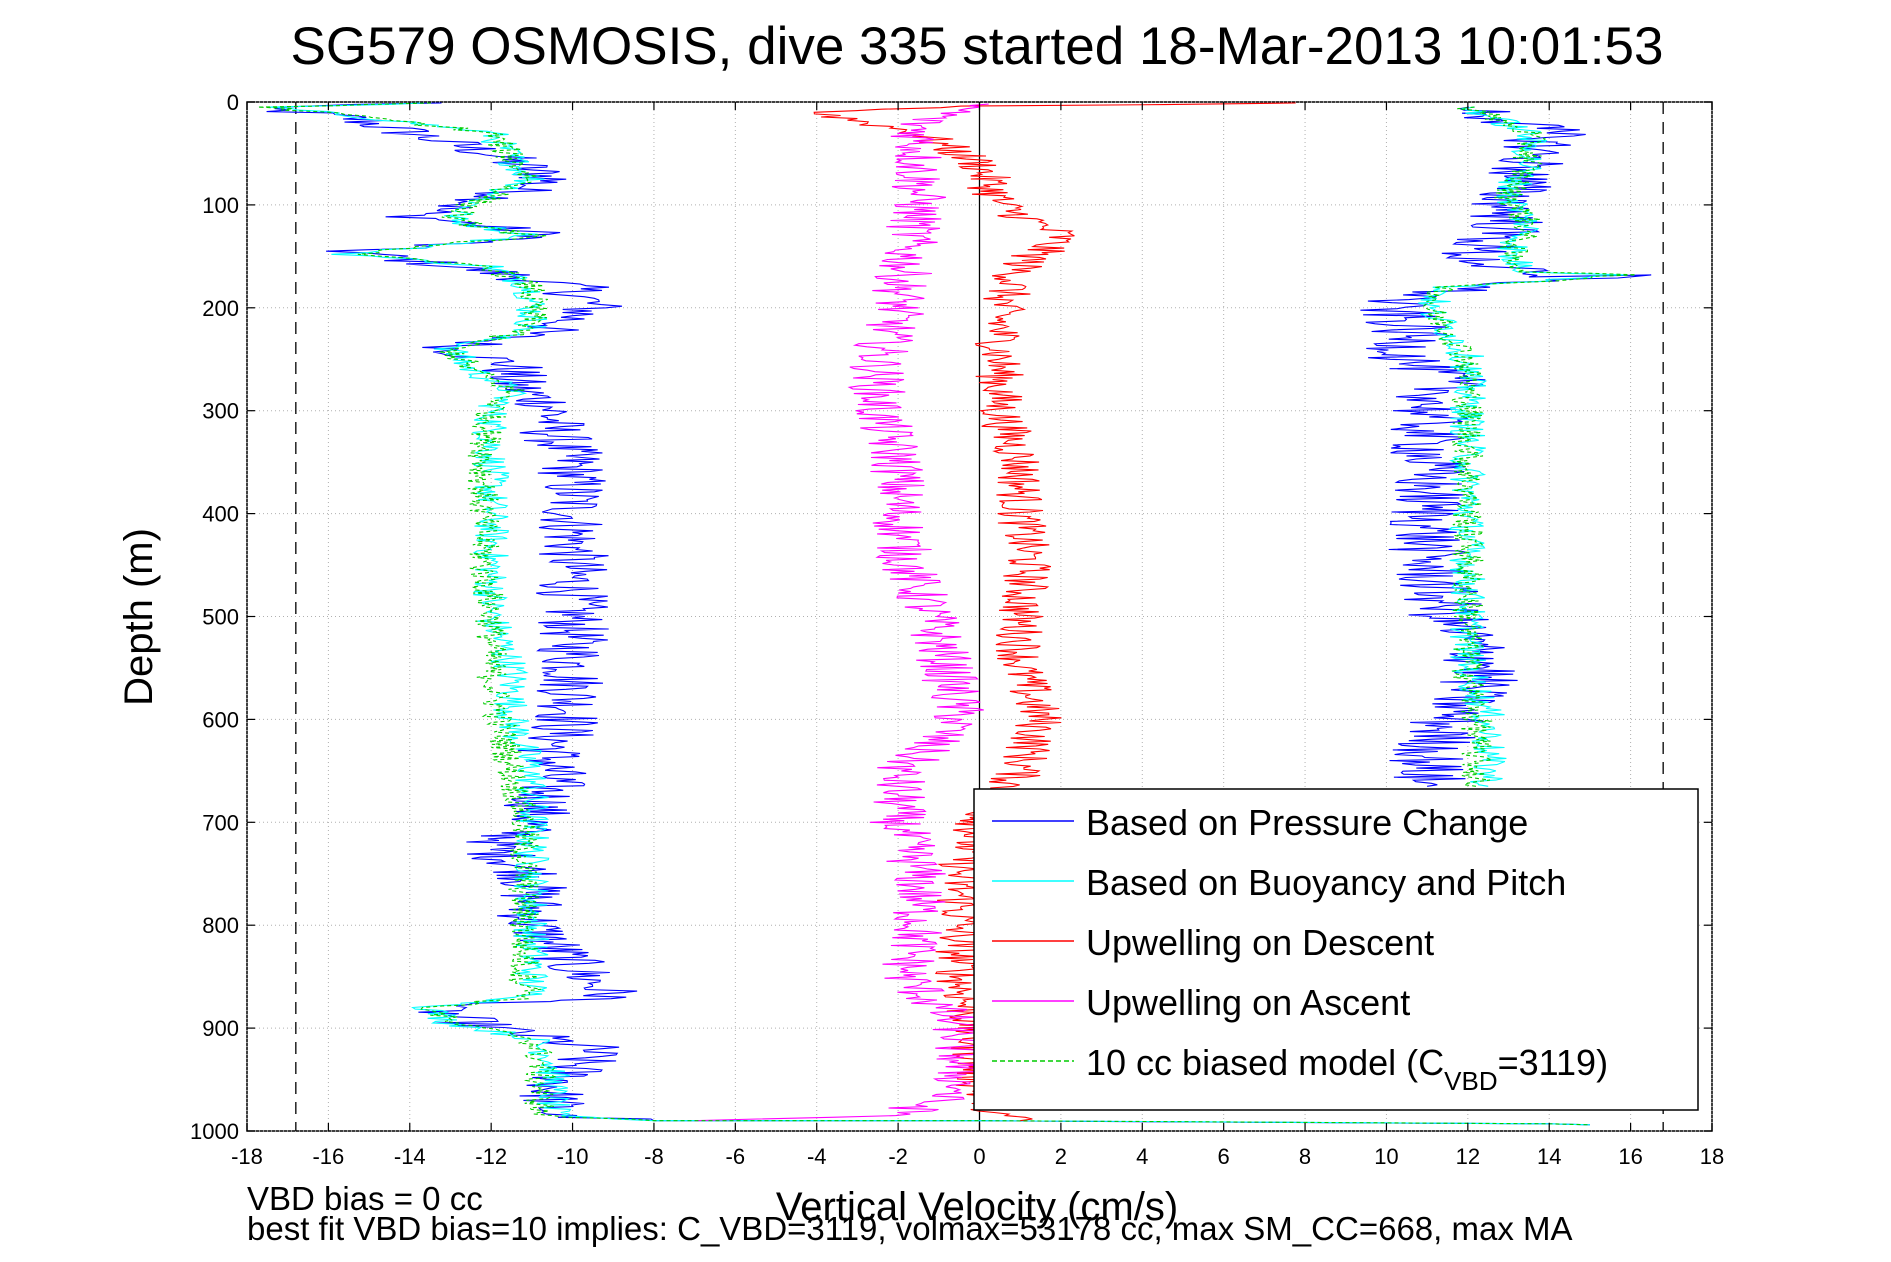 The width and height of the screenshot is (1891, 1262). I want to click on x-axis-label: Vertical Velocity (cm/s), so click(977, 1207).